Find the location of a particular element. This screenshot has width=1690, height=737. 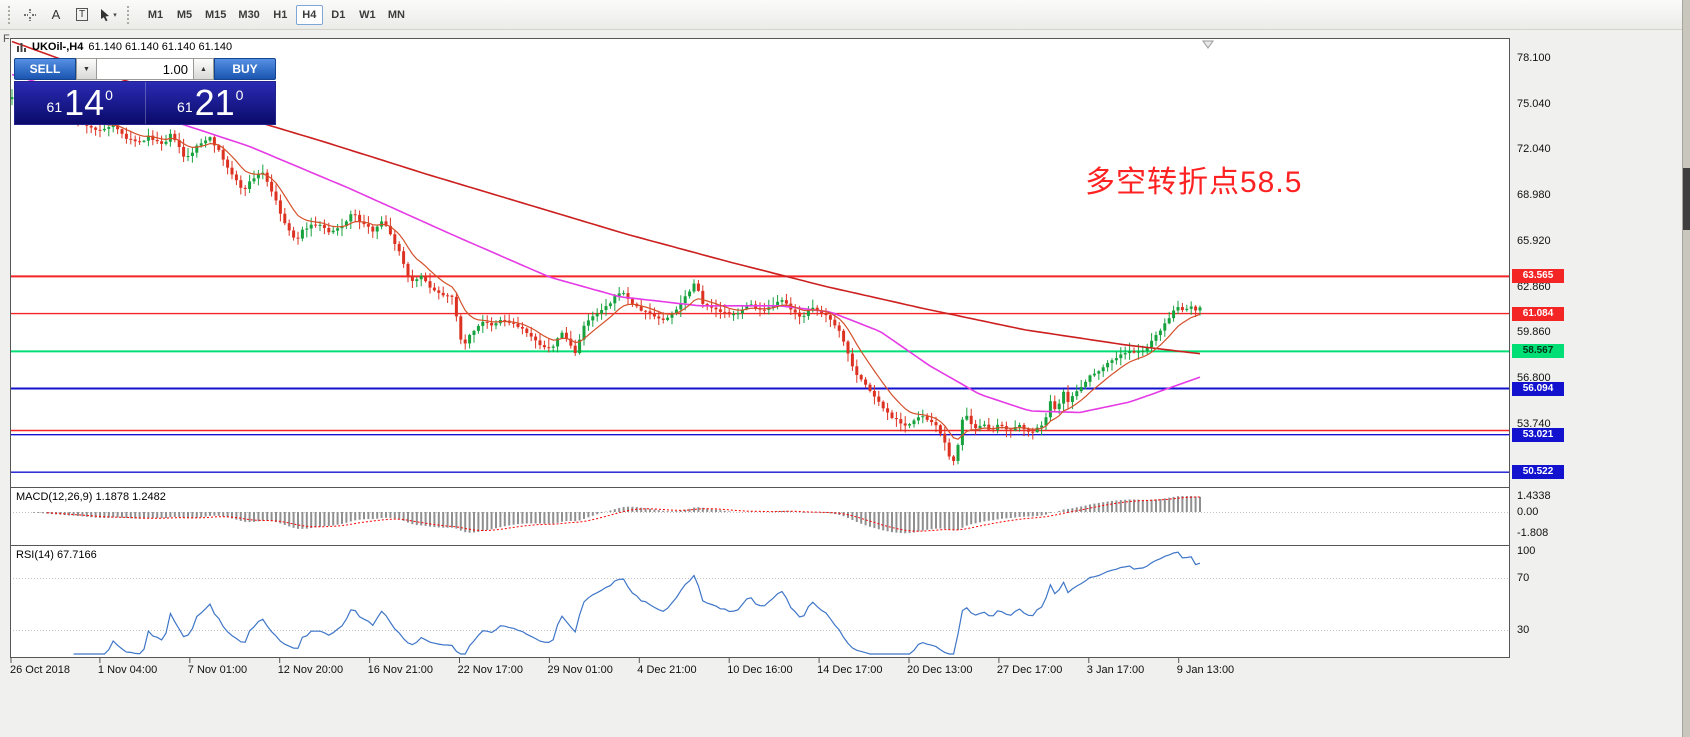

timeframe-button-h4: H4 is located at coordinates (309, 14).